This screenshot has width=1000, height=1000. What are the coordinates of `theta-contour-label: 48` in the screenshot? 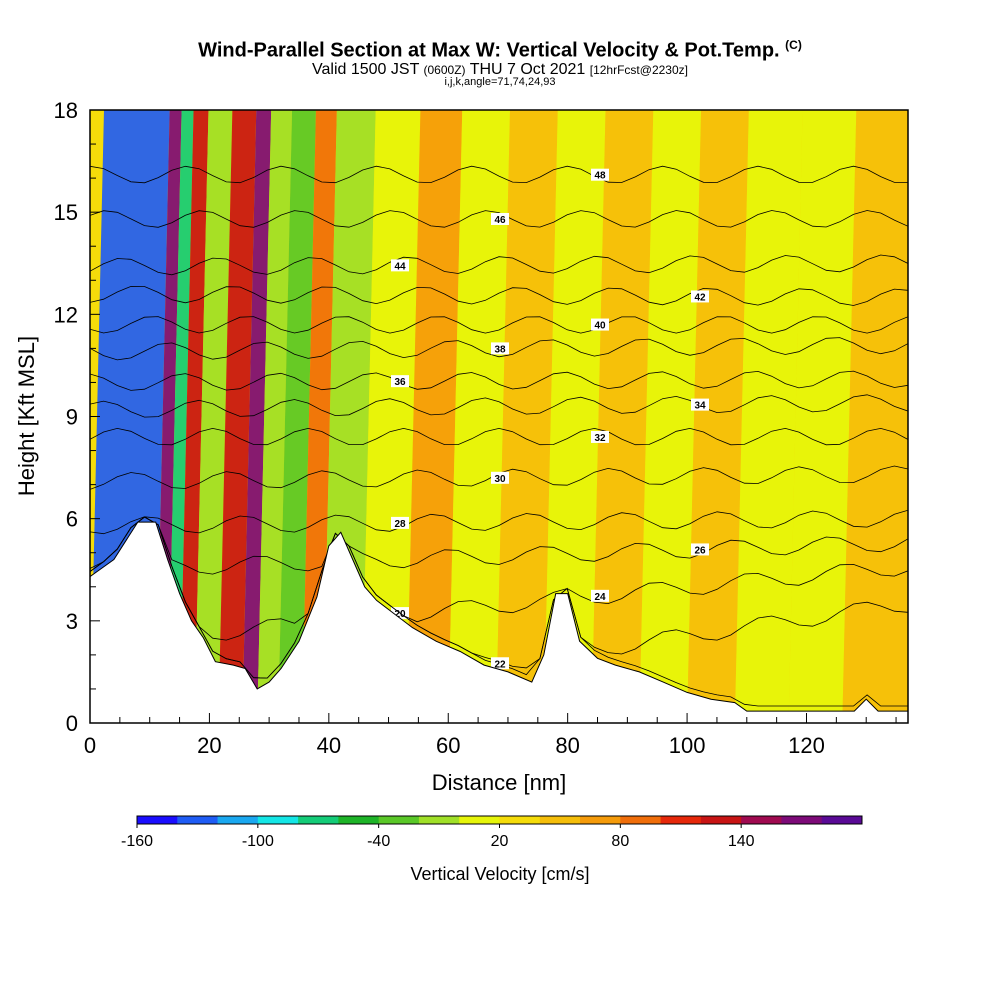 It's located at (600, 176).